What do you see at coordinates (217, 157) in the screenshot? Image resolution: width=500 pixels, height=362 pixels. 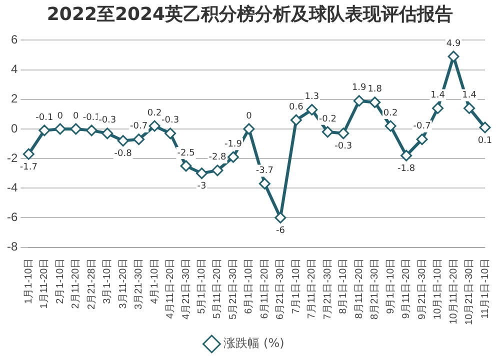 I see `data-label: -2.8` at bounding box center [217, 157].